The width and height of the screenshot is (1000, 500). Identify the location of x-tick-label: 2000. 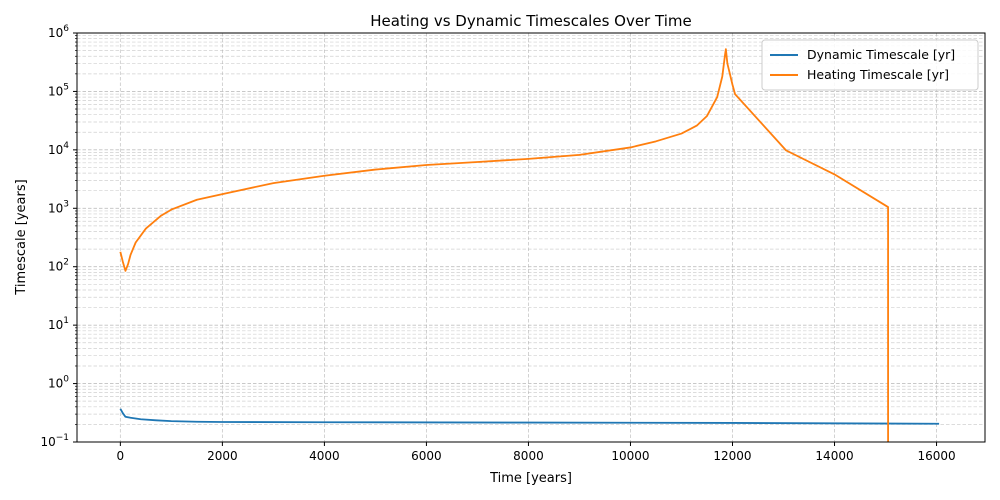
(222, 456).